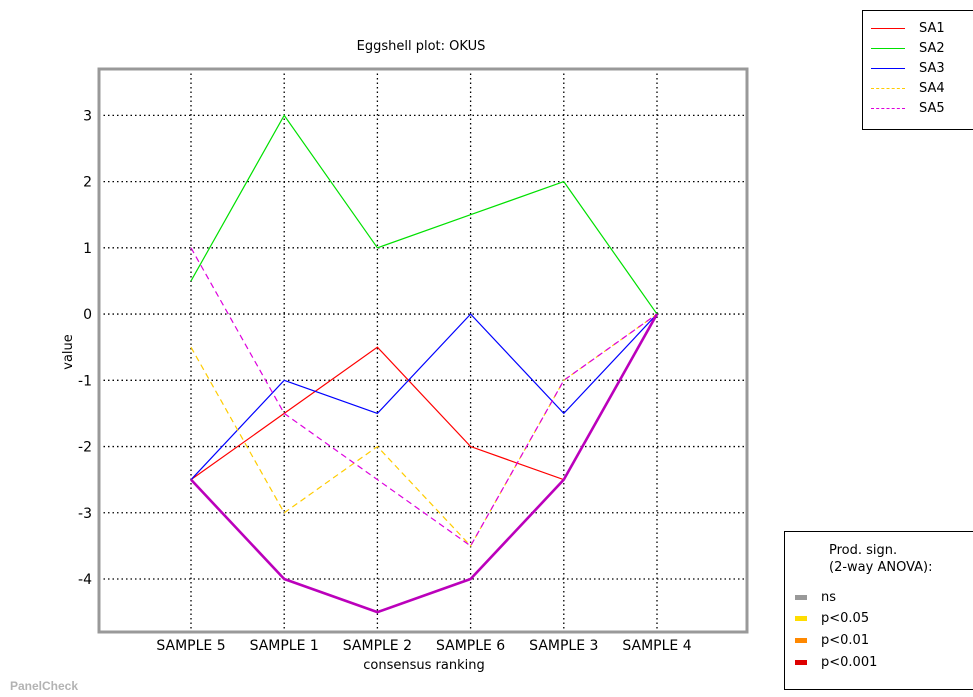  Describe the element at coordinates (424, 214) in the screenshot. I see `series-line-sa2` at that location.